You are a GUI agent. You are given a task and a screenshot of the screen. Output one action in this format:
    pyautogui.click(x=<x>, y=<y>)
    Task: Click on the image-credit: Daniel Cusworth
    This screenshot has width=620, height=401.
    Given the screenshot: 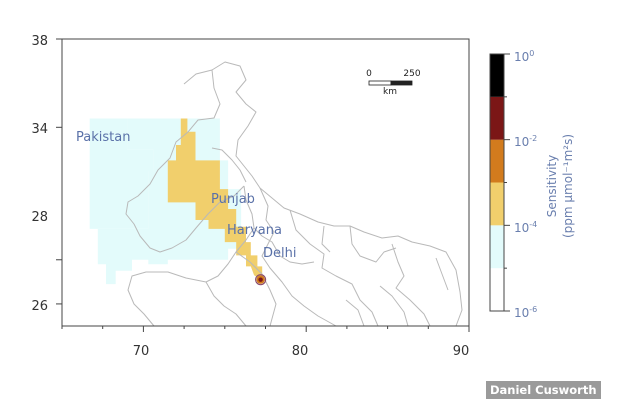 What is the action you would take?
    pyautogui.click(x=543, y=390)
    